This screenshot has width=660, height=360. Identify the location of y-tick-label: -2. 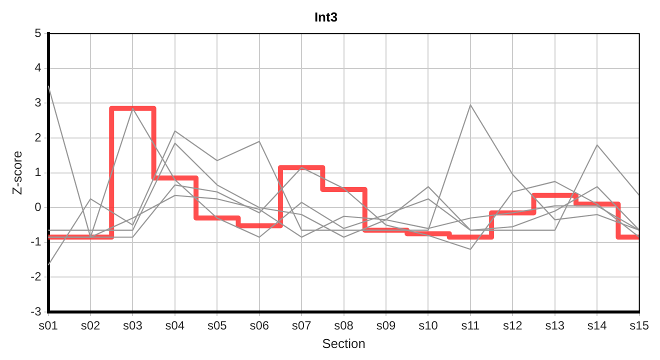
(36, 277).